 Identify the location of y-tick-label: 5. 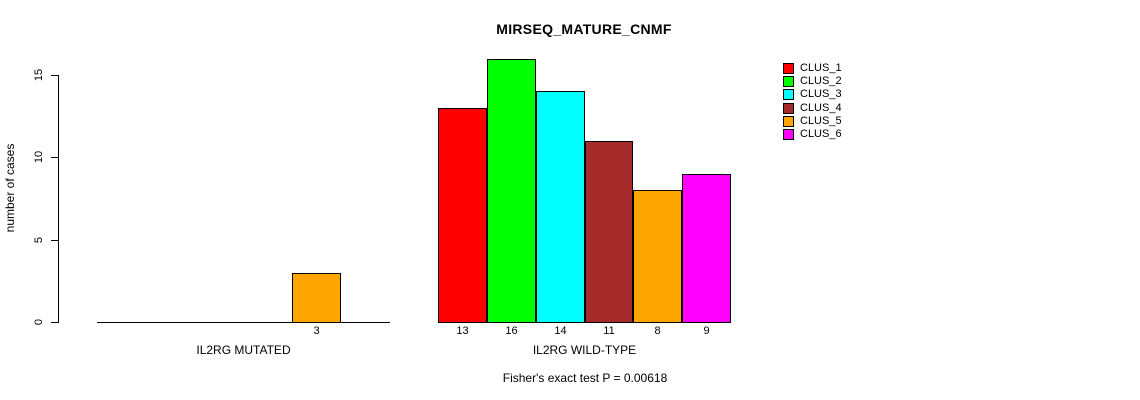
(39, 240).